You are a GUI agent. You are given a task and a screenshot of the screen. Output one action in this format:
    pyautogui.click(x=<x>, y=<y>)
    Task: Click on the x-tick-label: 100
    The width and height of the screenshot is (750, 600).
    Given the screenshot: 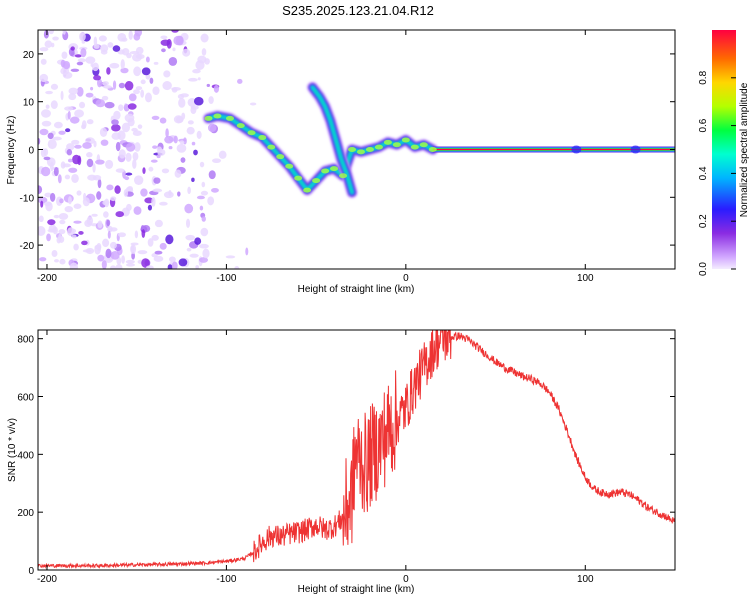 What is the action you would take?
    pyautogui.click(x=585, y=579)
    